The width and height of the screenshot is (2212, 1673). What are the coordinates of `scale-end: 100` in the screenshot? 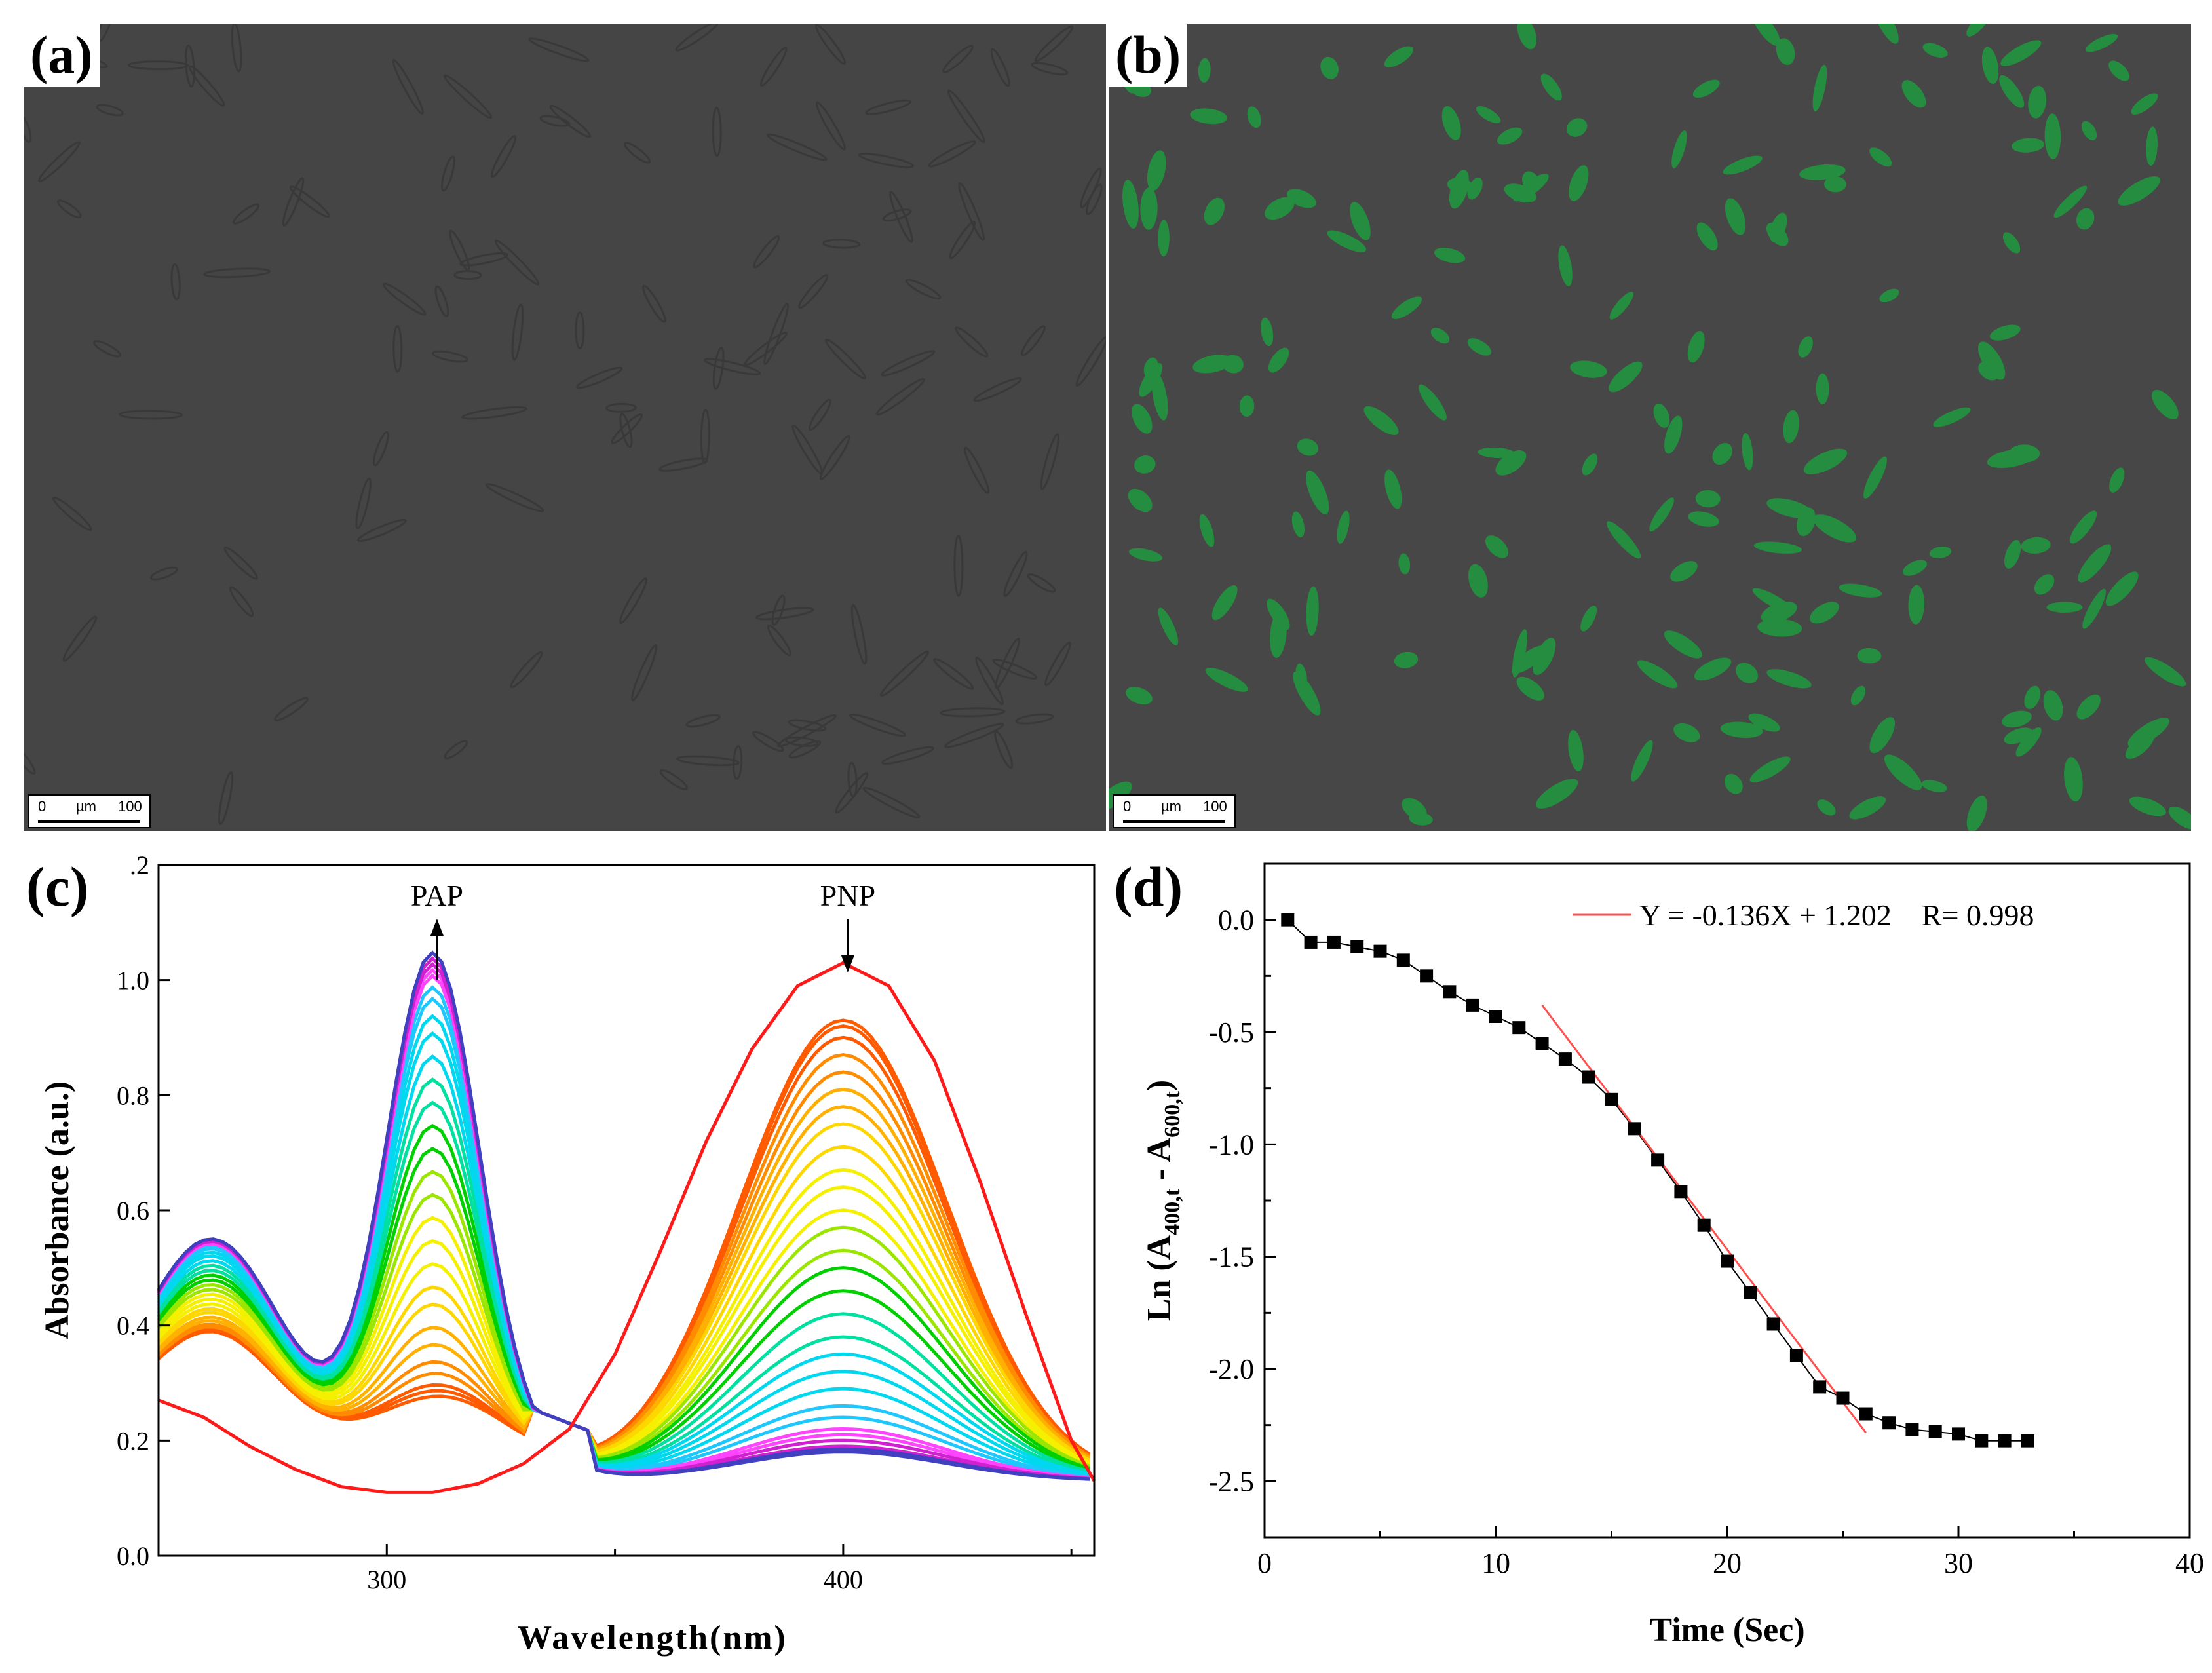 It's located at (1215, 806).